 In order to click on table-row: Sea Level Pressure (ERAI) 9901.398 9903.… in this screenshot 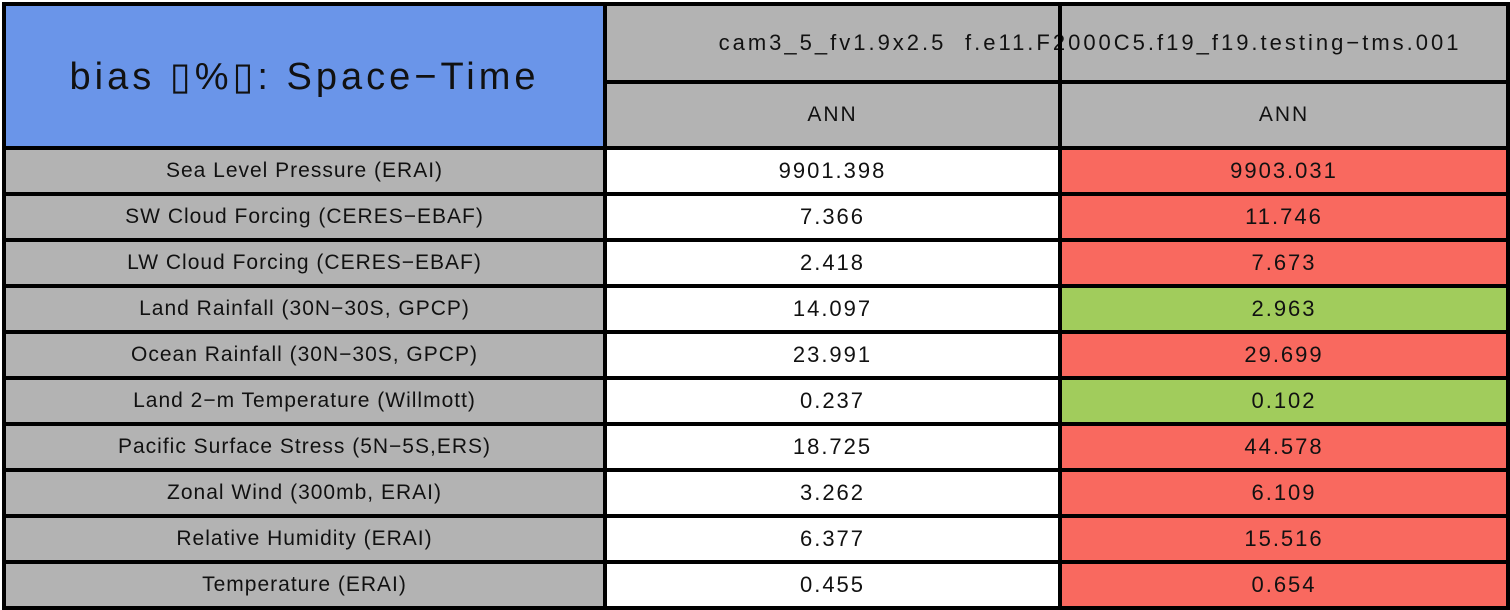, I will do `click(756, 171)`.